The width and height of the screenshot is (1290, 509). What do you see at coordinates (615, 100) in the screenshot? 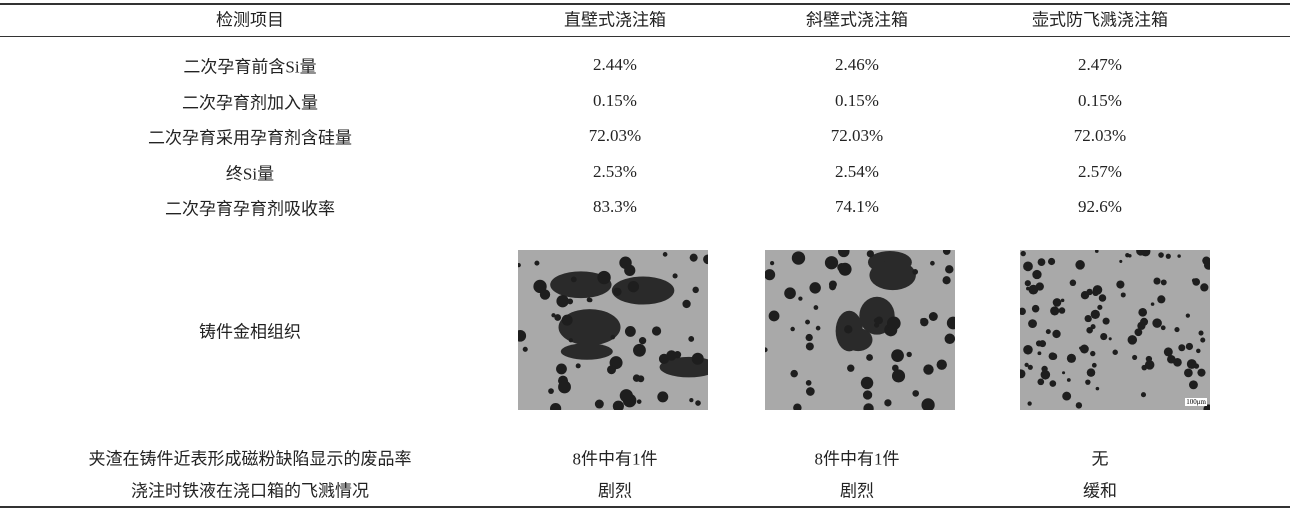
I see `cell: 0.15%` at bounding box center [615, 100].